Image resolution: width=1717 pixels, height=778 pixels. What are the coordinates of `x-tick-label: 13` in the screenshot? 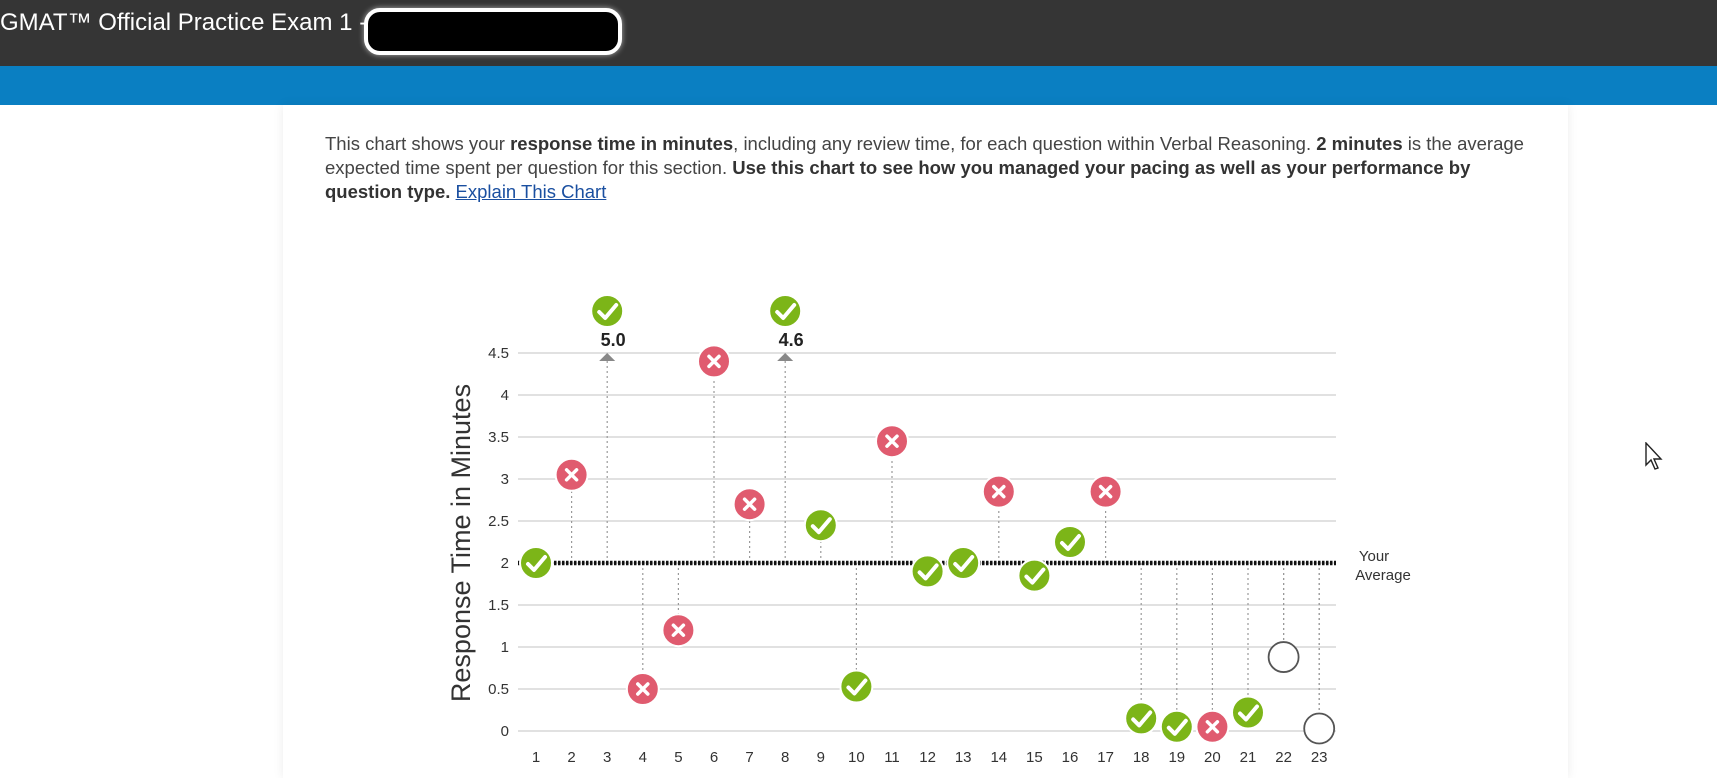 It's located at (963, 757).